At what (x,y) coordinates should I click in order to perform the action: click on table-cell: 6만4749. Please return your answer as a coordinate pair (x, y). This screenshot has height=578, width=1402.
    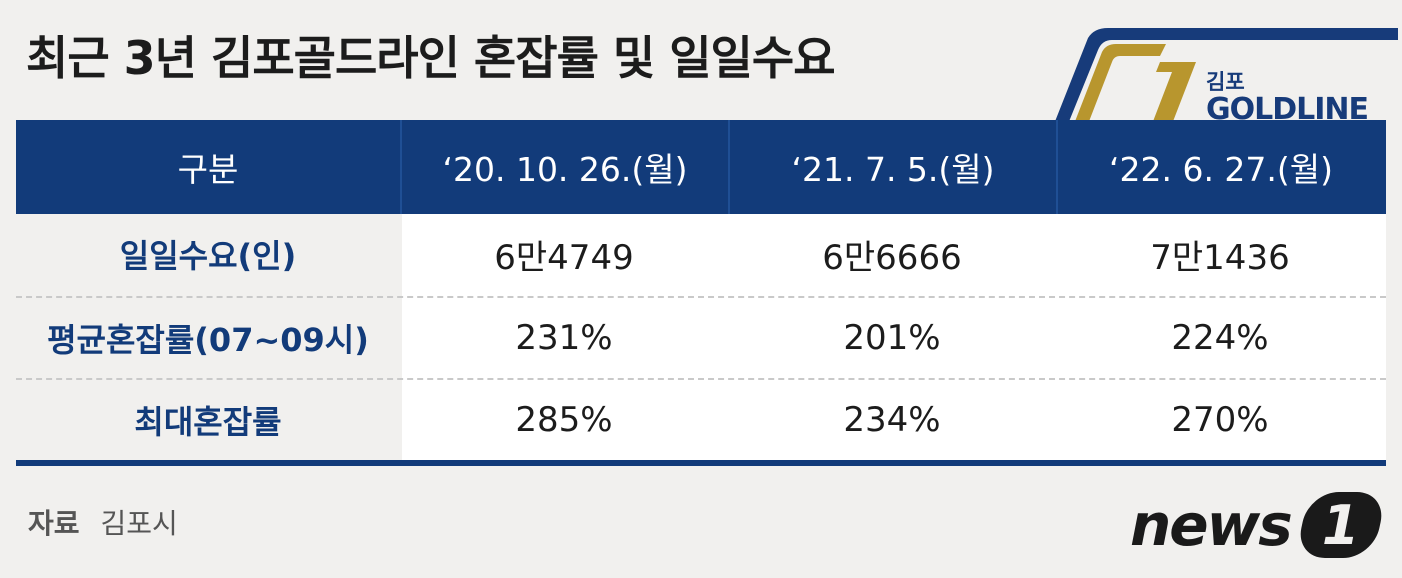
    Looking at the image, I should click on (564, 257).